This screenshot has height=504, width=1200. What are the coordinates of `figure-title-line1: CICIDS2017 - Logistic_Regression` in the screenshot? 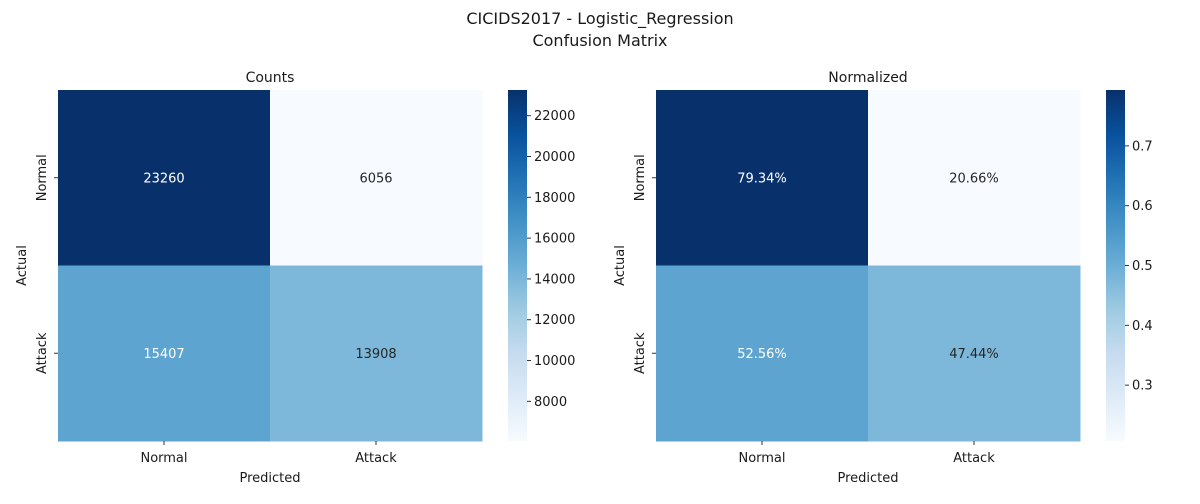 It's located at (599, 19).